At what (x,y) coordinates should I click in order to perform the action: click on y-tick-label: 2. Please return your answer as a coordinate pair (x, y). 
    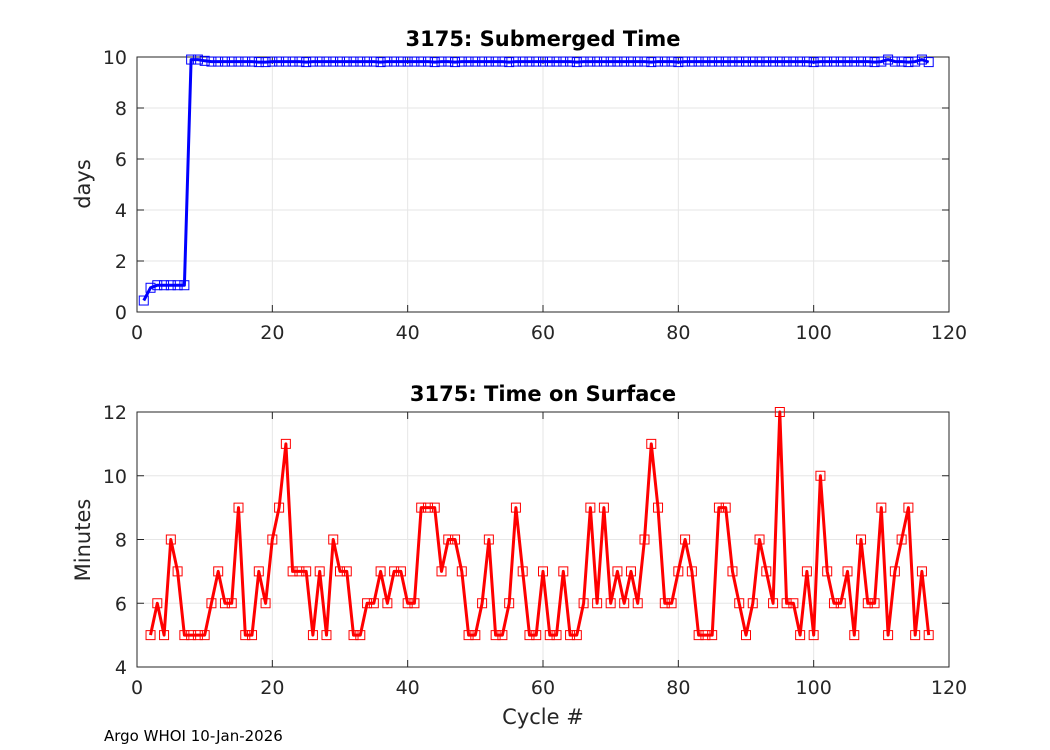
    Looking at the image, I should click on (121, 262).